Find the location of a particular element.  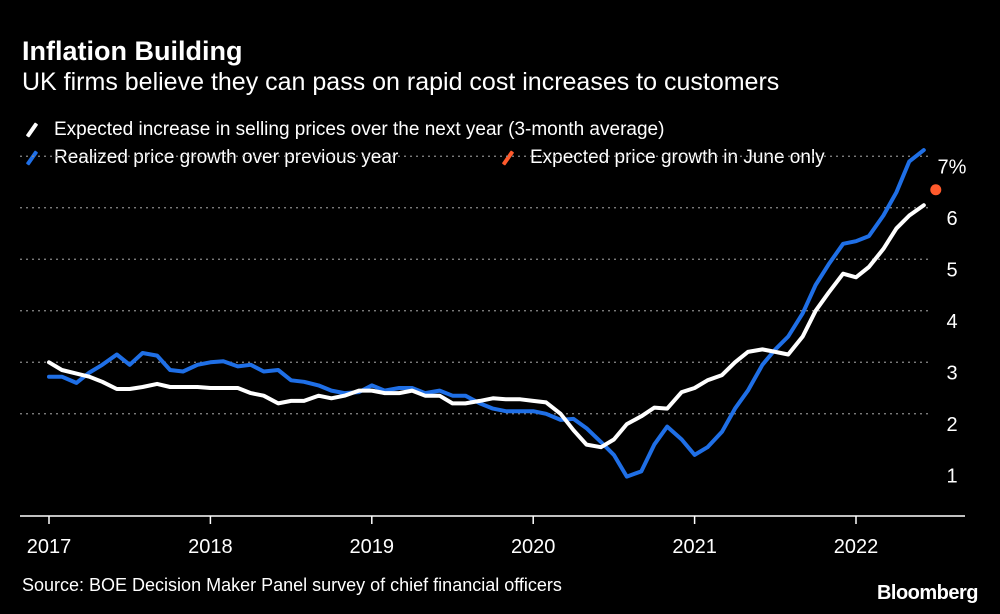

y-tick-label-4: 4 is located at coordinates (951, 322).